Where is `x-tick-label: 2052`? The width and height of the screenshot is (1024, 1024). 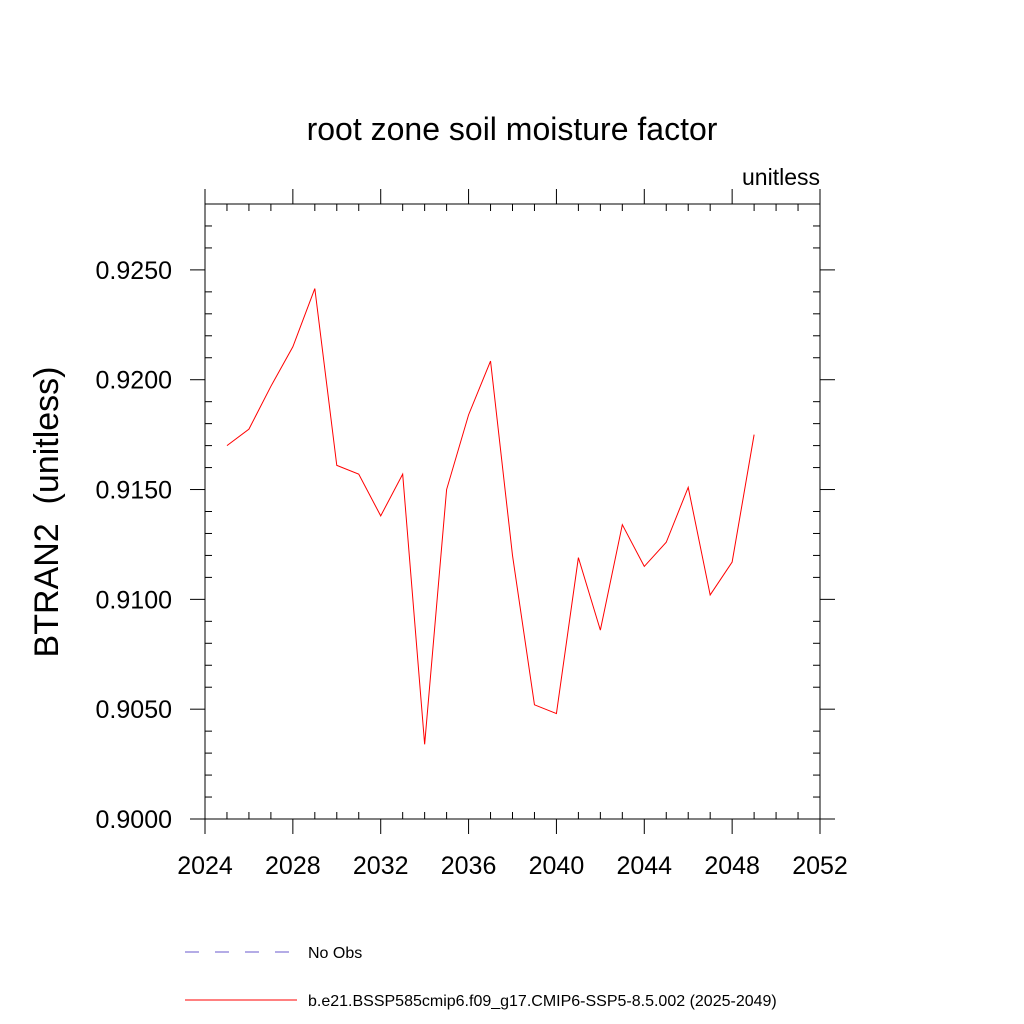 x-tick-label: 2052 is located at coordinates (820, 866).